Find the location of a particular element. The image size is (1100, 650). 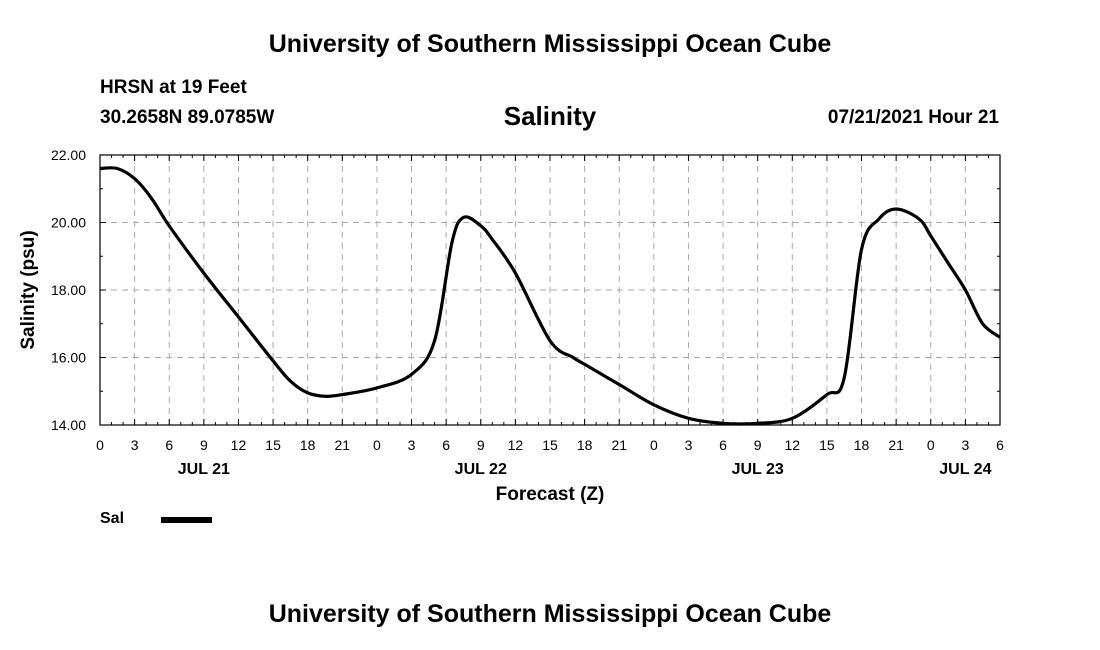

y-tick-label: 20.00 is located at coordinates (68, 223).